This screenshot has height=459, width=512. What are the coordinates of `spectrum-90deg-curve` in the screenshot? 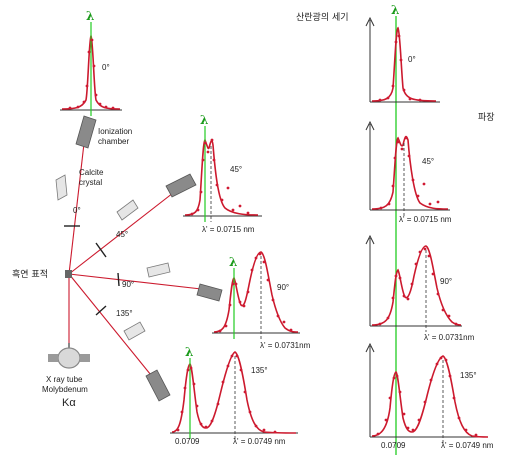 It's located at (256, 292).